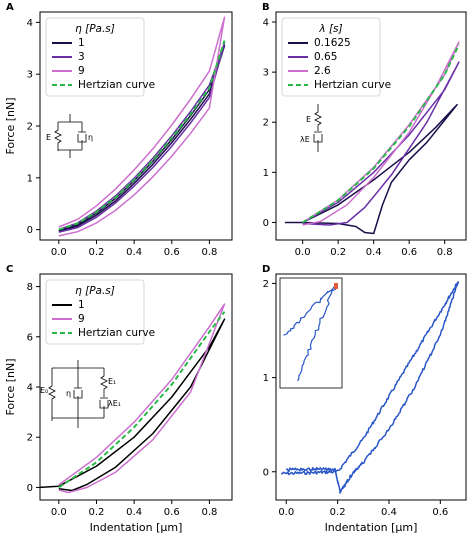 This screenshot has width=474, height=539. I want to click on panel-label-B: B, so click(266, 7).